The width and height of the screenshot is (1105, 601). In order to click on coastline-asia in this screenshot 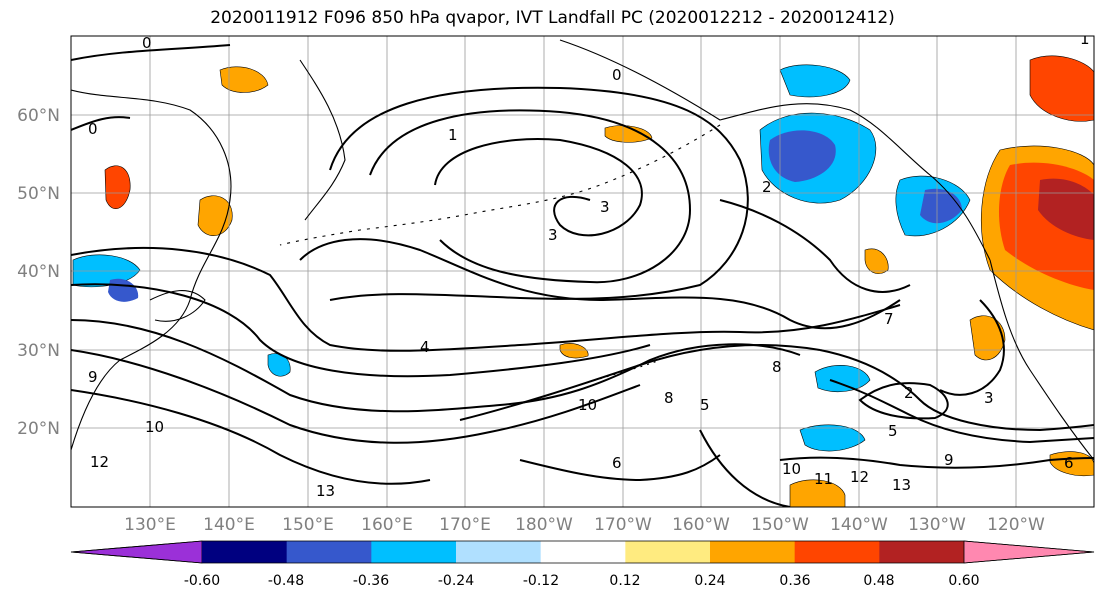, I will do `click(151, 270)`.